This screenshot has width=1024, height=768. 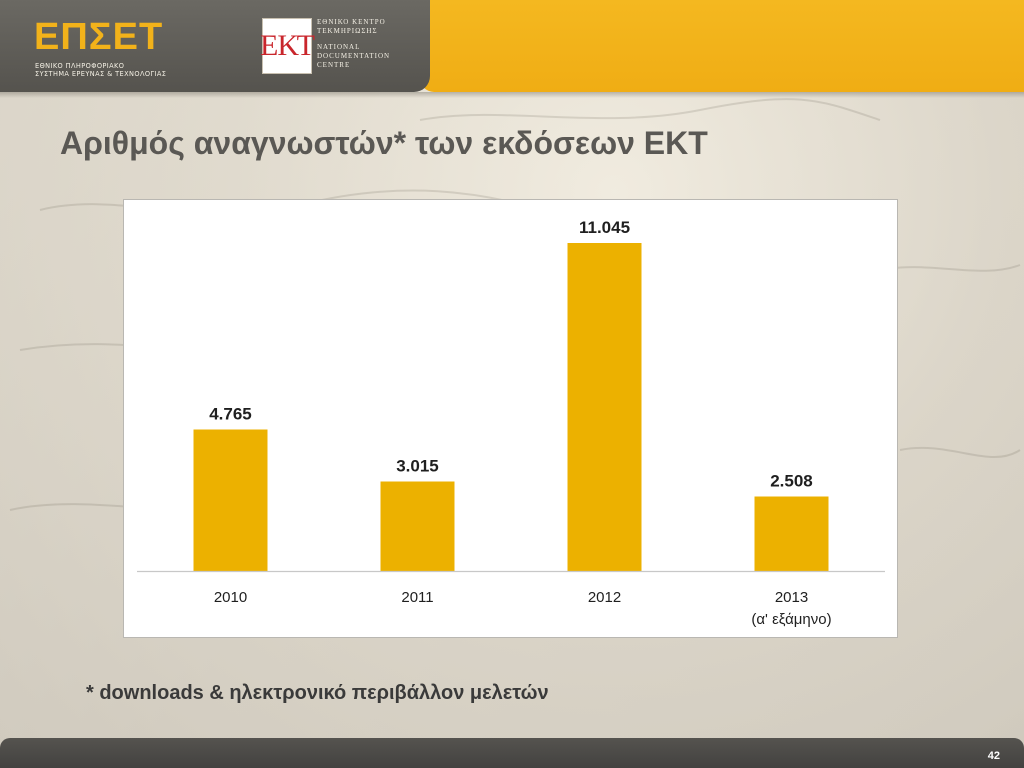 I want to click on epset-sub-line1: ΕΘΝΙΚΟ ΠΛΗΡΟΦΟΡΙΑΚΟ, so click(x=80, y=66).